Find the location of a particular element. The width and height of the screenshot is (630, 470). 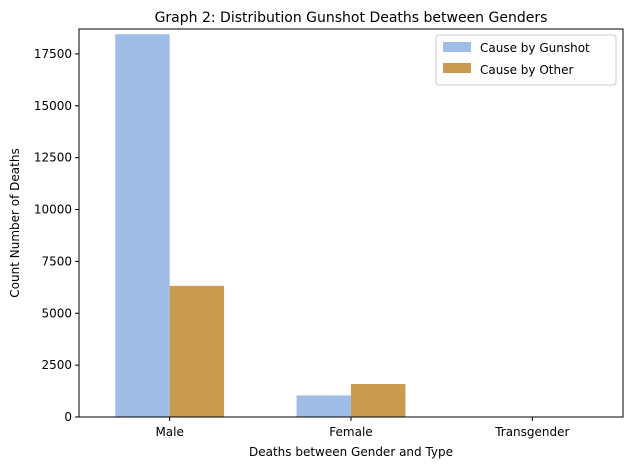

legend-box is located at coordinates (526, 60).